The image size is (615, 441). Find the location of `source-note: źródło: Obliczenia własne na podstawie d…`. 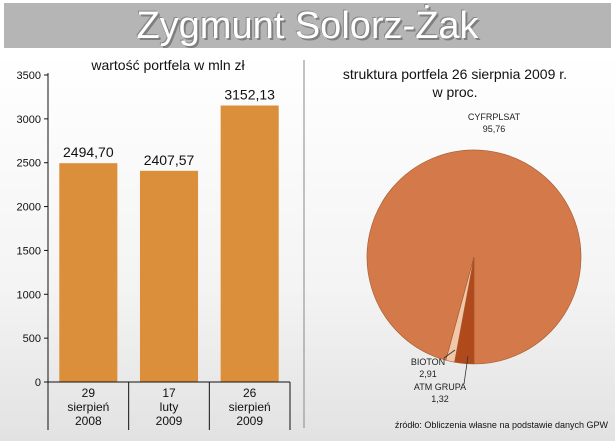

source-note: źródło: Obliczenia własne na podstawie d… is located at coordinates (502, 425).